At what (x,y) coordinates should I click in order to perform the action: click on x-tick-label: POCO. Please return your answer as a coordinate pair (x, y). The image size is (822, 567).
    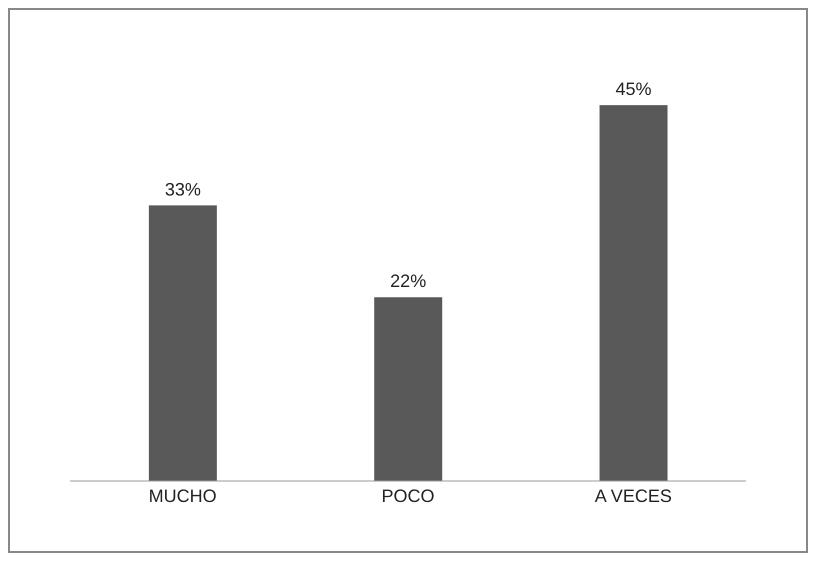
    Looking at the image, I should click on (408, 496).